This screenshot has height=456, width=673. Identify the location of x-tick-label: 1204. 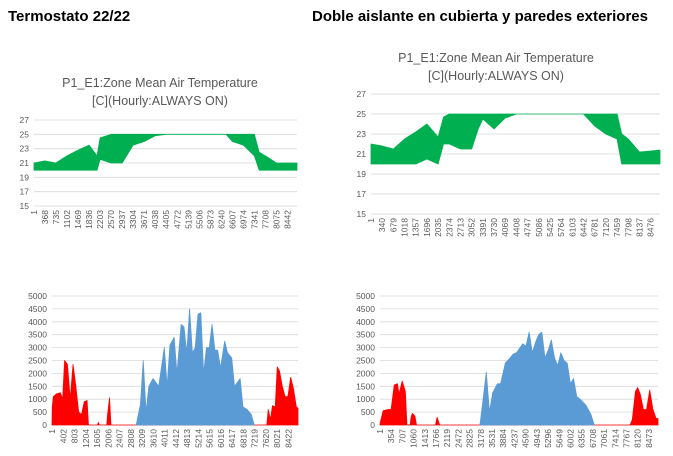
(86, 438).